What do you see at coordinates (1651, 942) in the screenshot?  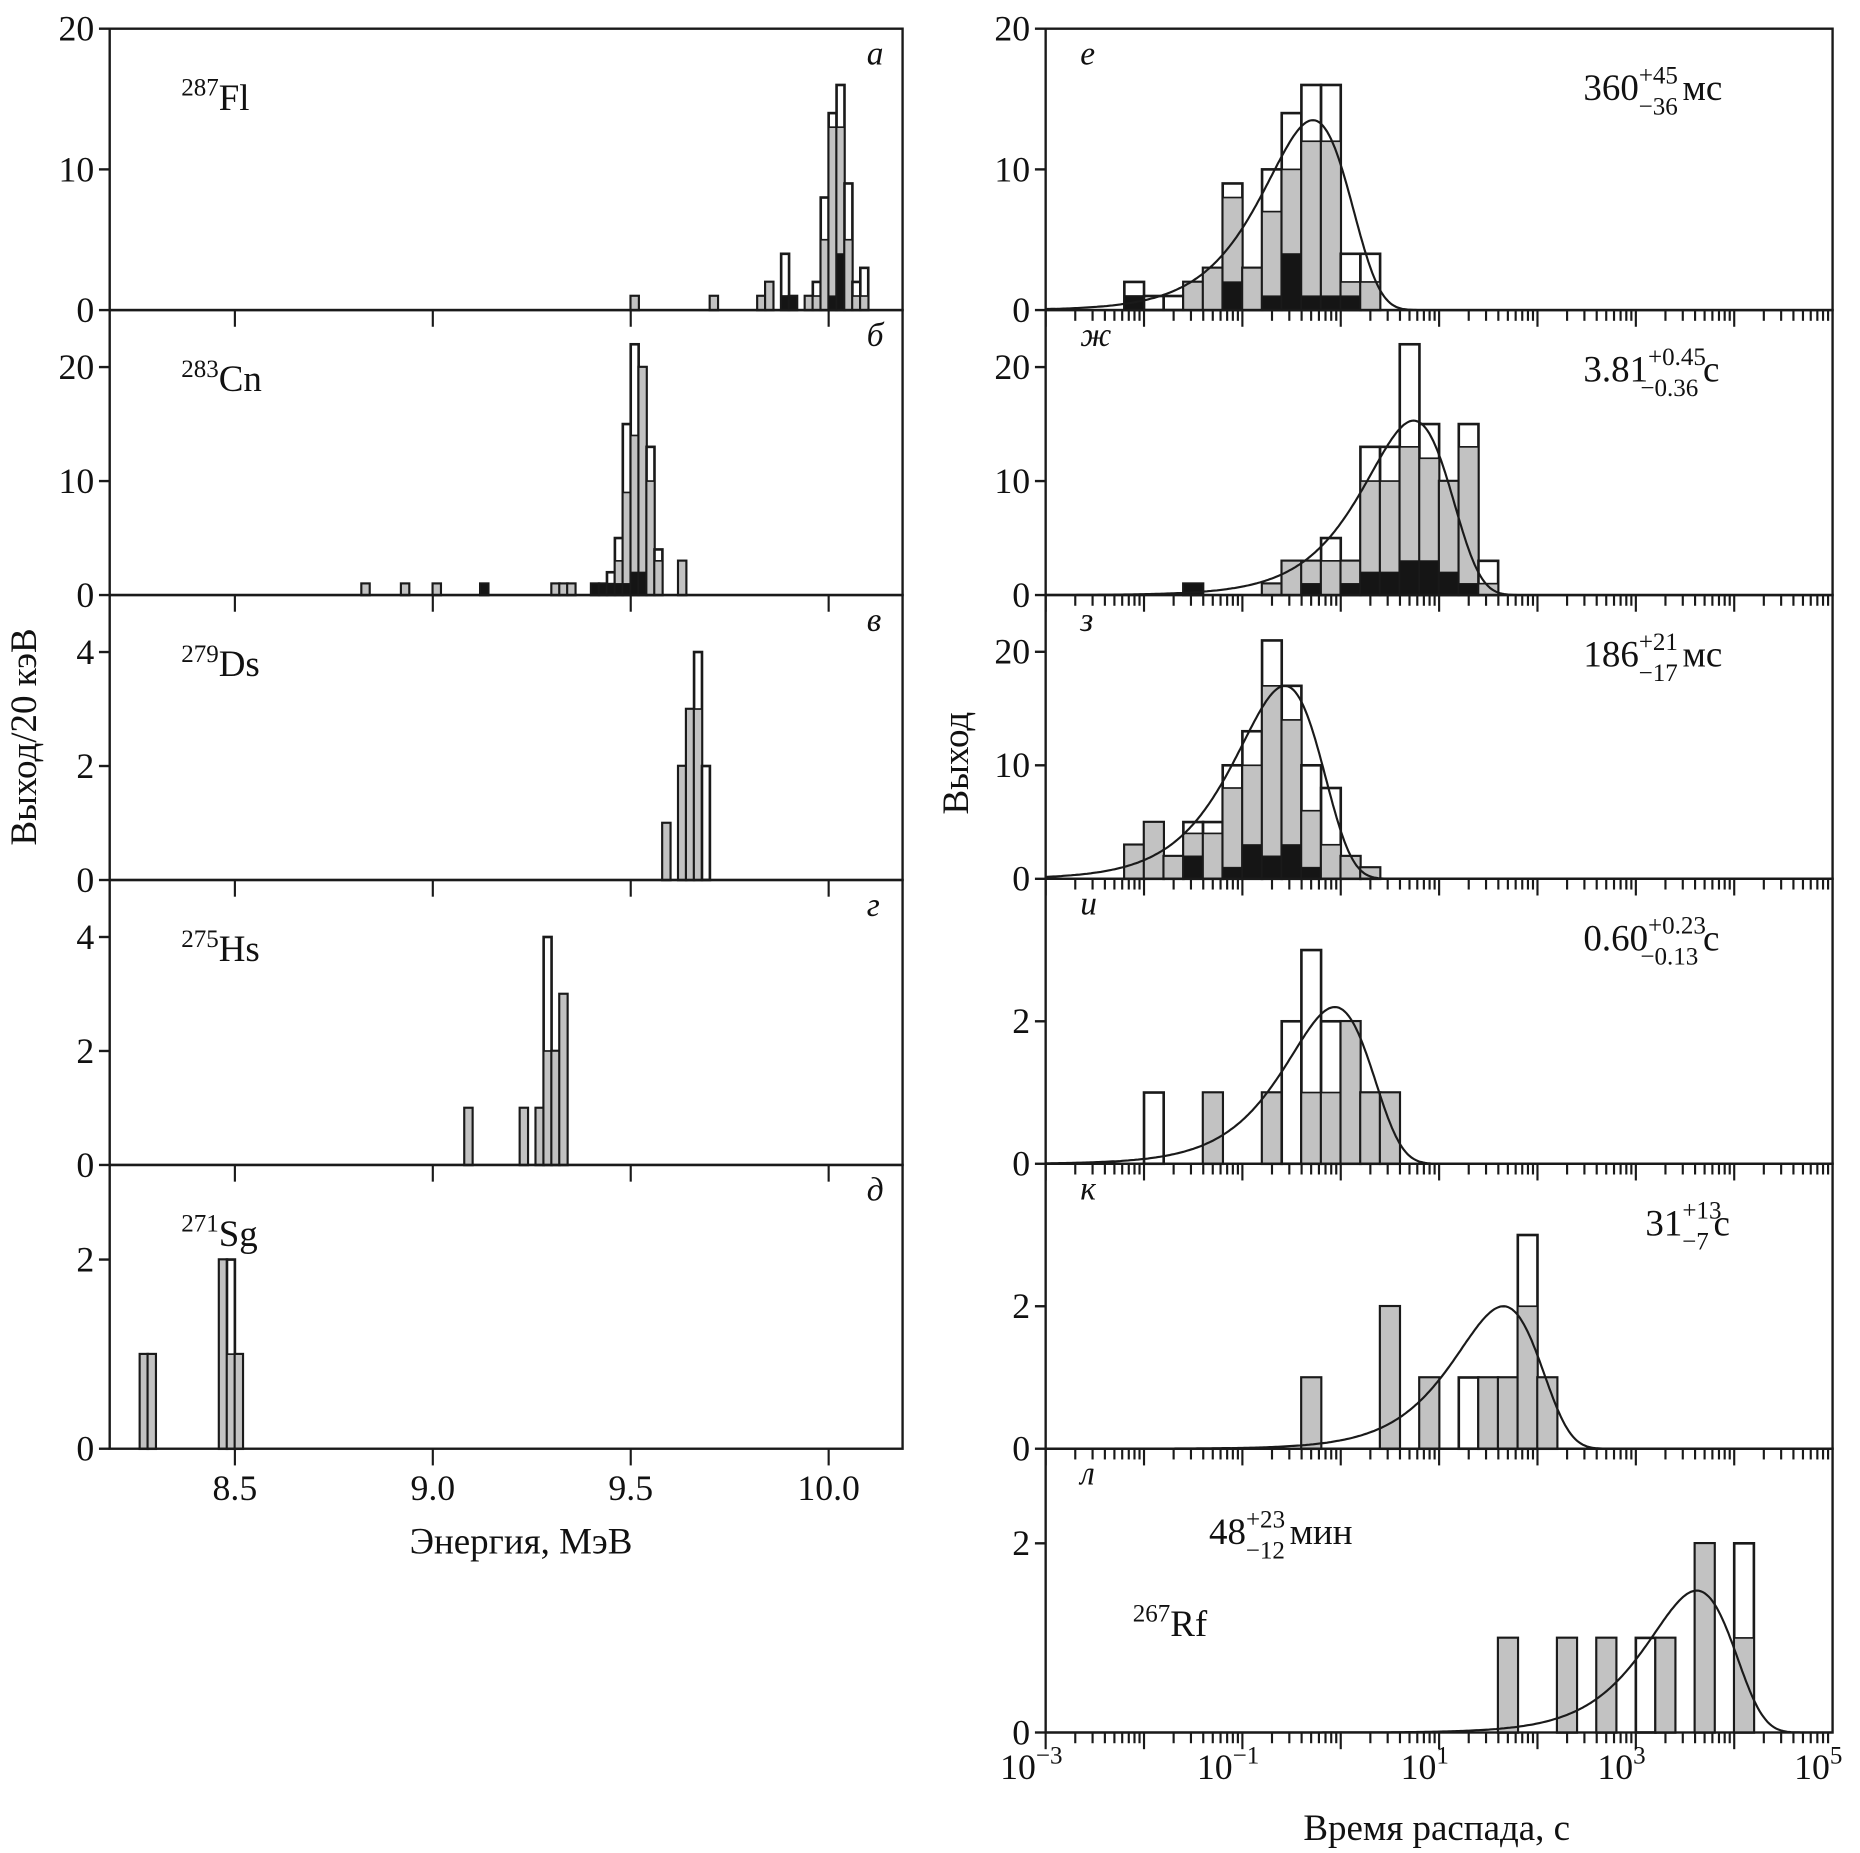 I see `half-life-label: 0.60+0.23 −0.13 с` at bounding box center [1651, 942].